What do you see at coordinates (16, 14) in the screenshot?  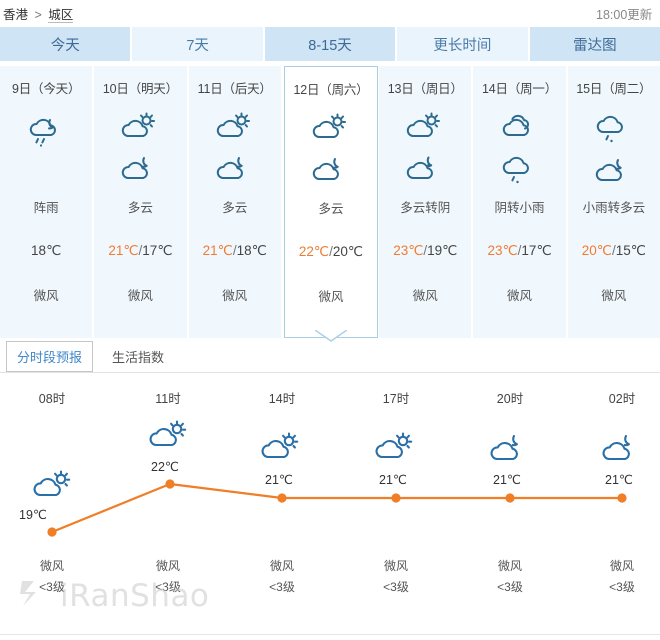 I see `breadcrumb-region: 香港` at bounding box center [16, 14].